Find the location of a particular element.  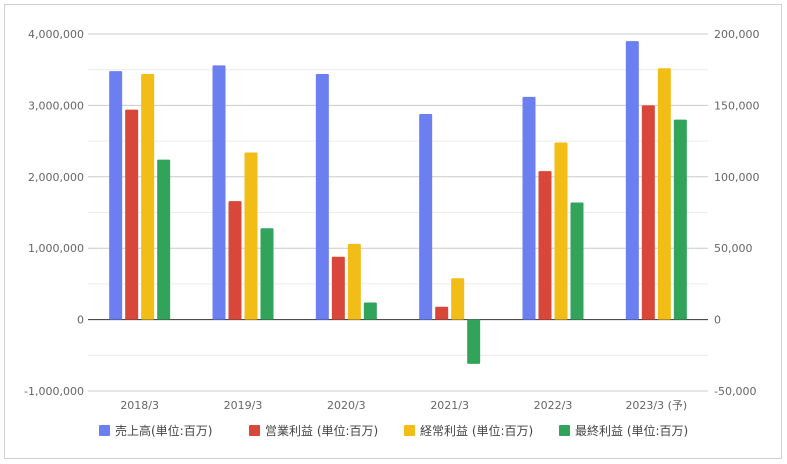

right-axis-tick-label: 50,000 is located at coordinates (733, 248).